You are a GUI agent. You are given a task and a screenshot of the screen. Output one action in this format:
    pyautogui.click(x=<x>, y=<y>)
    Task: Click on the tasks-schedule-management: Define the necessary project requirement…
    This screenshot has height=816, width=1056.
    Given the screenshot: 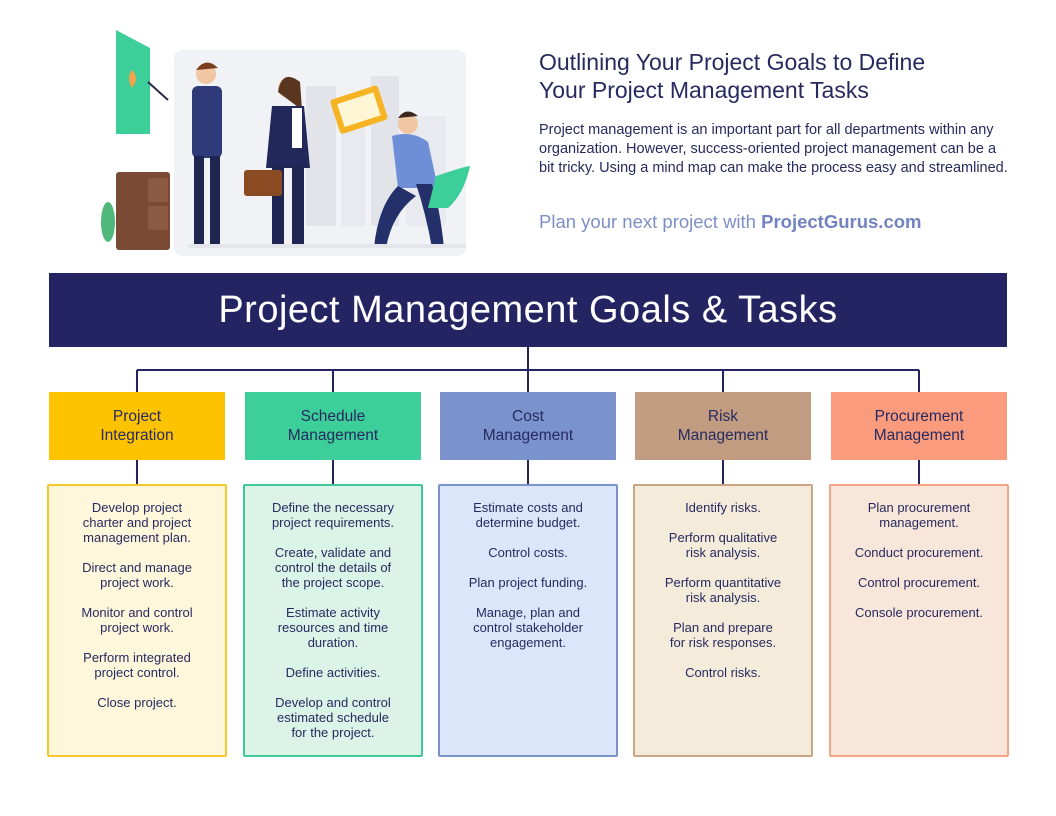 What is the action you would take?
    pyautogui.click(x=333, y=620)
    